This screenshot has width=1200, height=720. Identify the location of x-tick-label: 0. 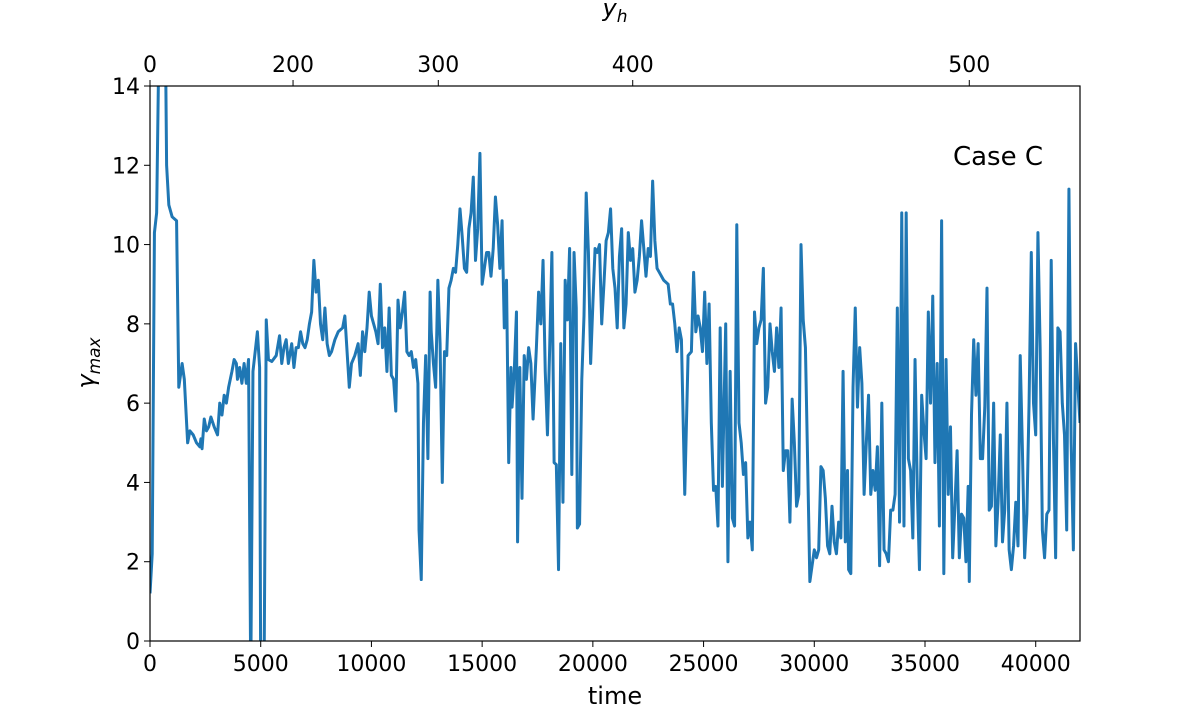
(150, 664).